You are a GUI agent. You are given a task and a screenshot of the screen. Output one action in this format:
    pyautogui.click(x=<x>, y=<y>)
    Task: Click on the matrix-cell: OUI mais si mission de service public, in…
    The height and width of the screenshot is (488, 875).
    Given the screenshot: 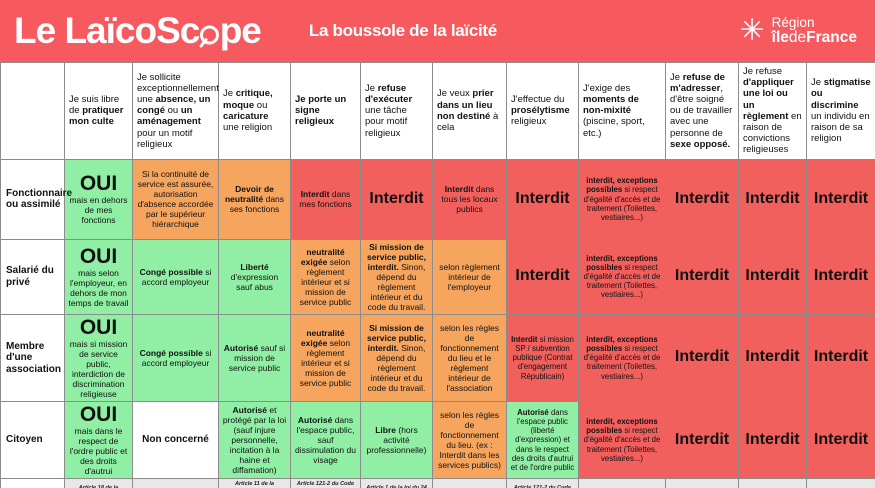 What is the action you would take?
    pyautogui.click(x=98, y=357)
    